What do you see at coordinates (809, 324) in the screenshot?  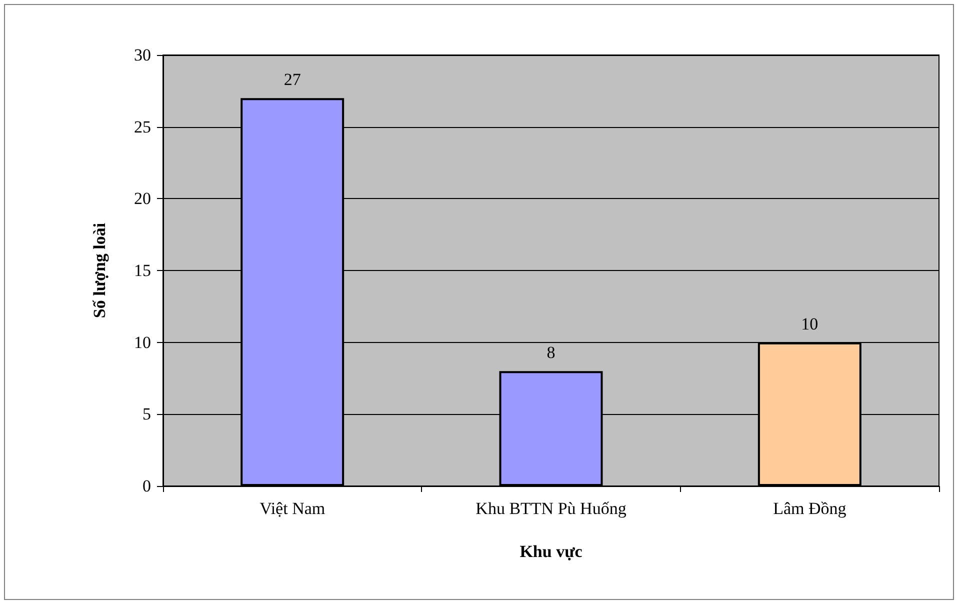 I see `data-label: 10` at bounding box center [809, 324].